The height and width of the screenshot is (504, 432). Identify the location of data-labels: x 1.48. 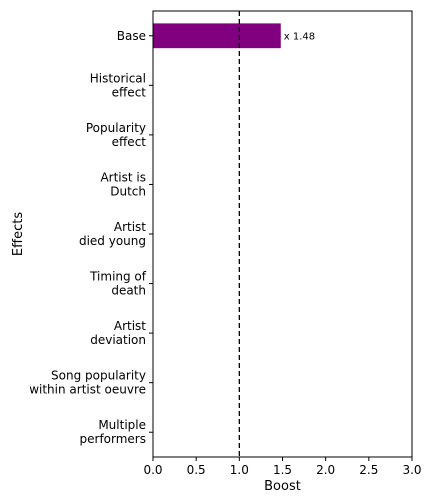
(299, 36).